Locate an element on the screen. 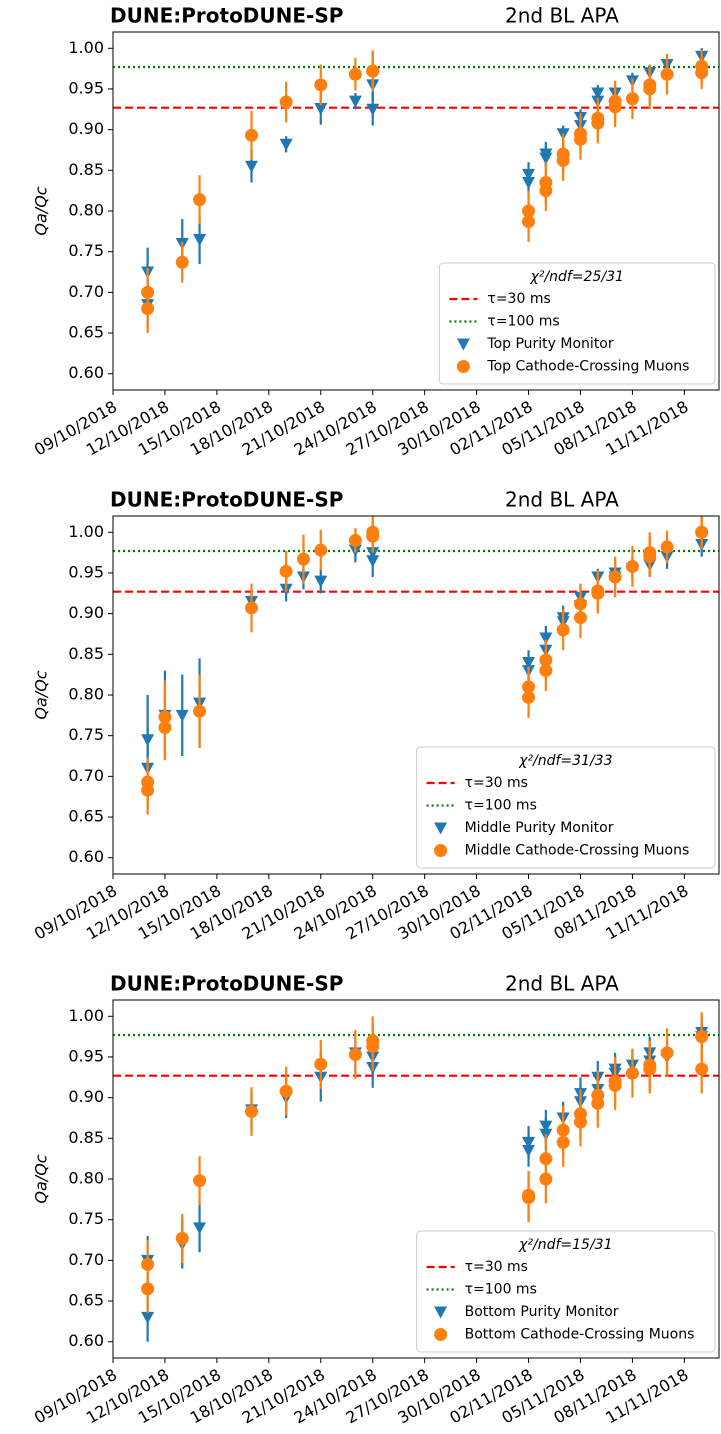 The height and width of the screenshot is (1434, 721). chart-title: DUNE:ProtoDUNE-SP is located at coordinates (226, 500).